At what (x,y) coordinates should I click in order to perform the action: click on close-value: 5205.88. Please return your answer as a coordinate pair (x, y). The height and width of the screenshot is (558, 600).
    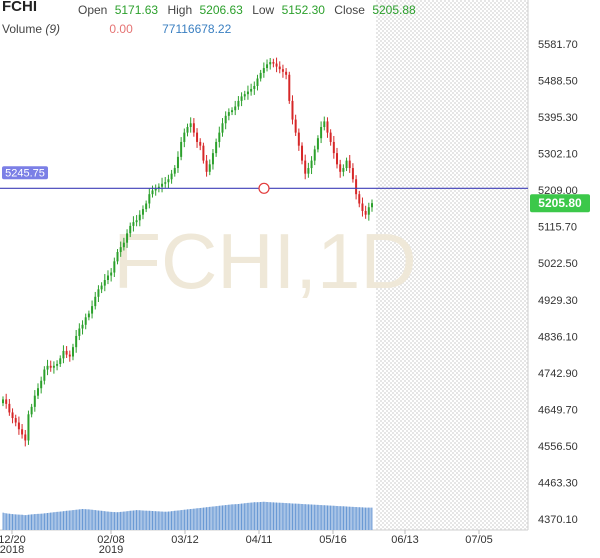
    Looking at the image, I should click on (394, 10).